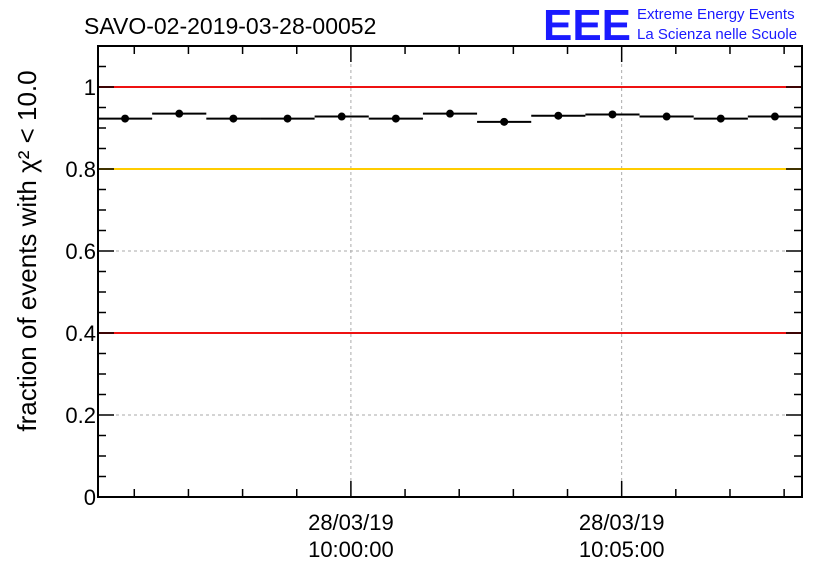 Image resolution: width=836 pixels, height=572 pixels. What do you see at coordinates (587, 25) in the screenshot?
I see `eee-logo-mark: EEE` at bounding box center [587, 25].